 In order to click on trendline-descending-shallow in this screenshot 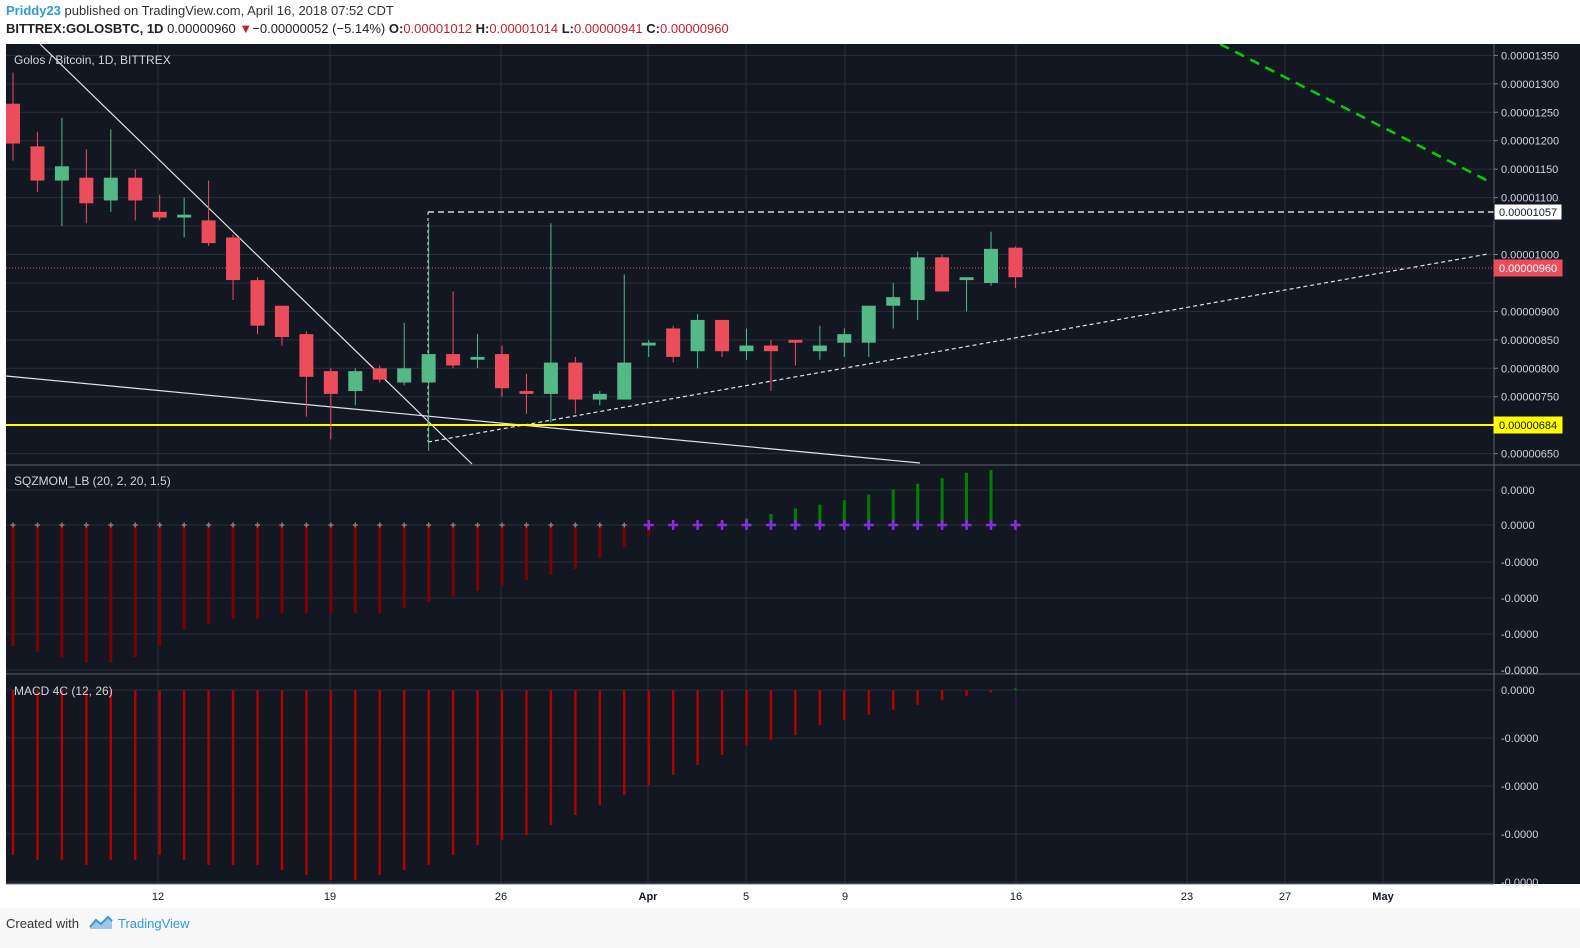, I will do `click(463, 419)`.